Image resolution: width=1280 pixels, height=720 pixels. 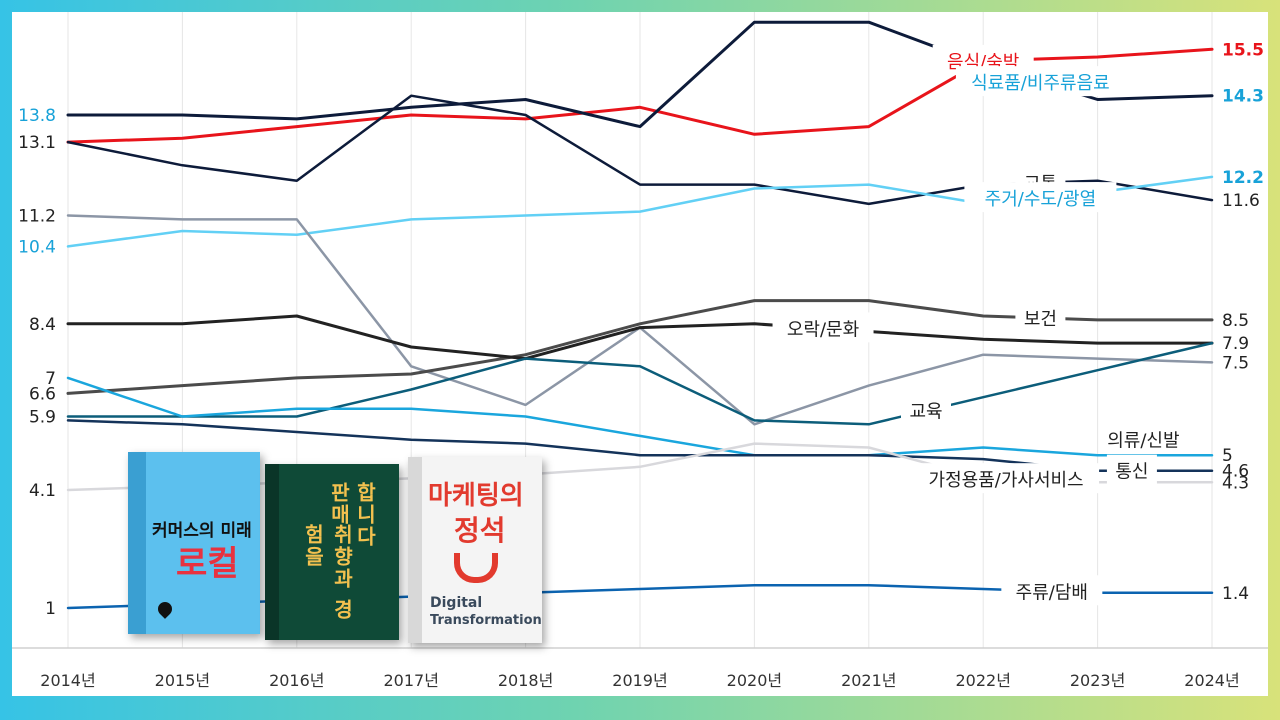 I want to click on series-name-label: 주류/담배, so click(x=1052, y=592).